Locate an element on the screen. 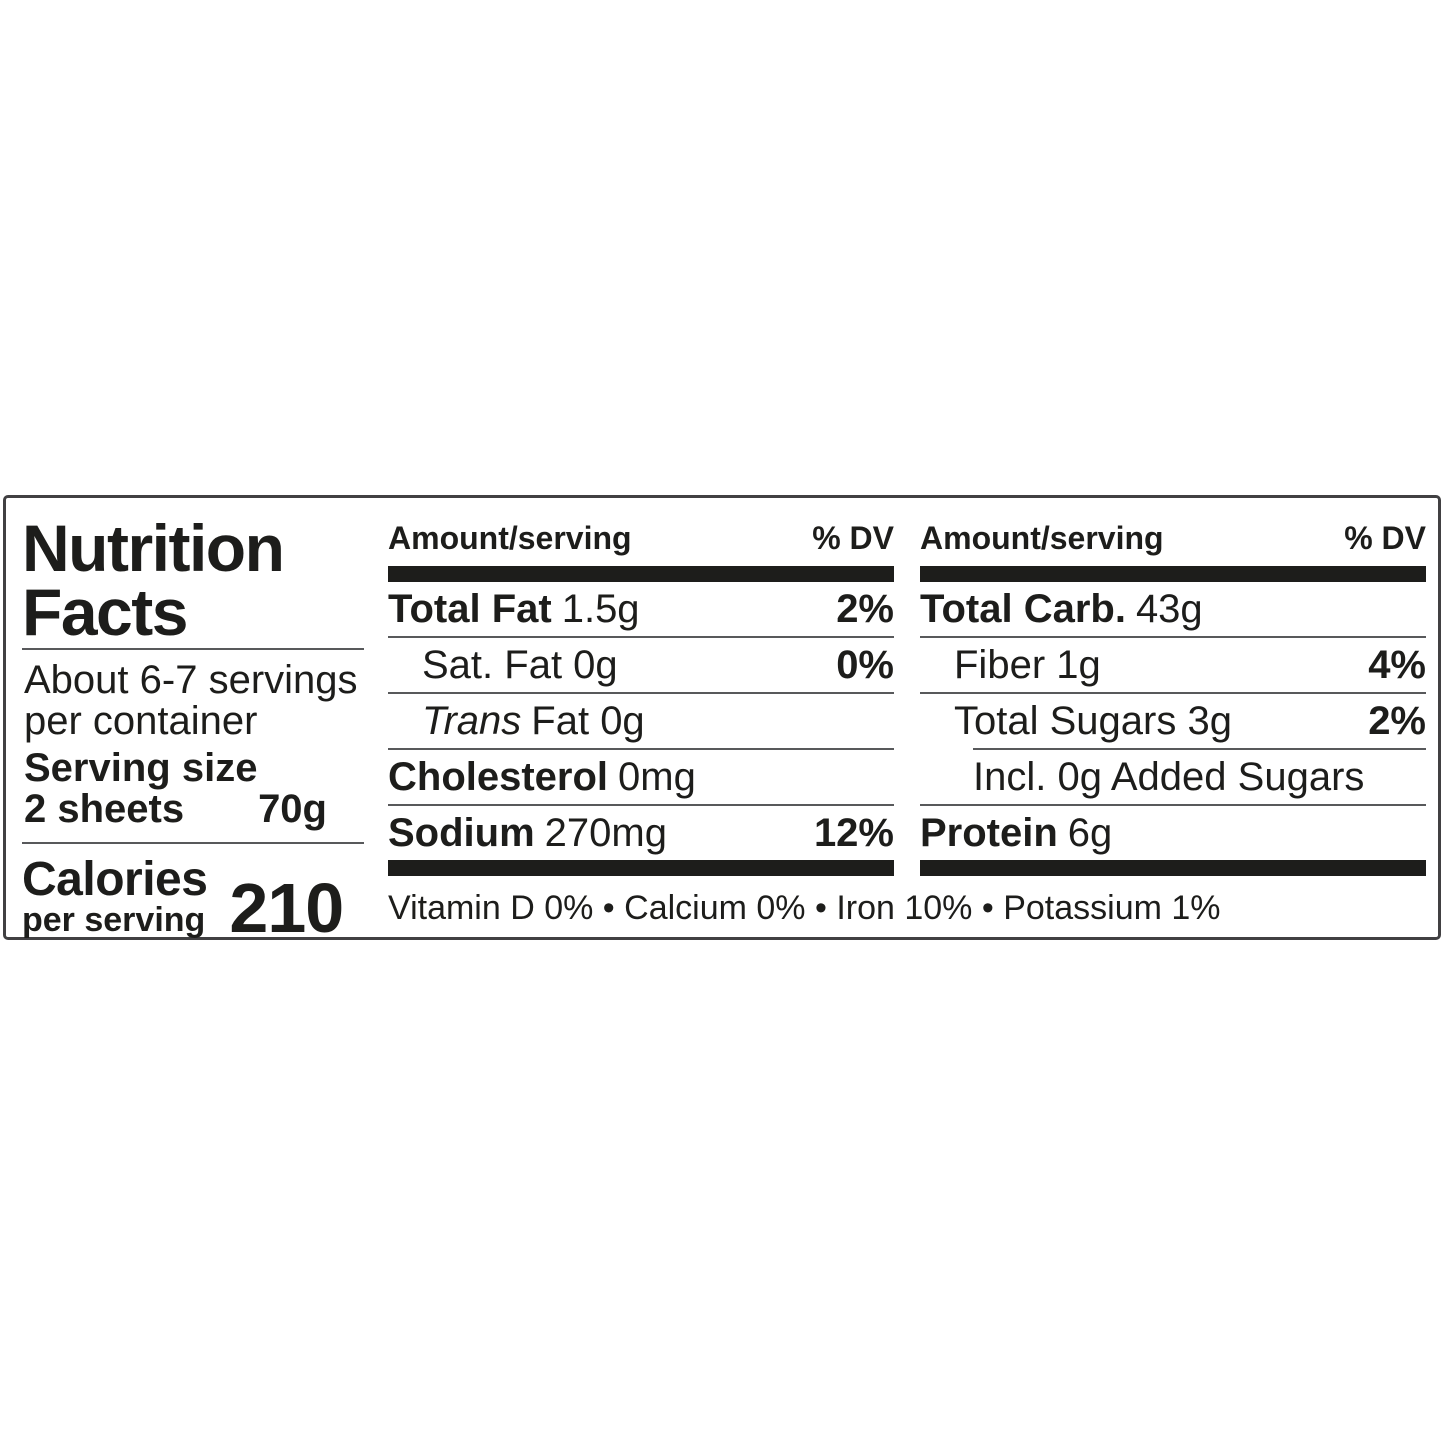 This screenshot has width=1445, height=1445. calories-row: Calories per serving 210 is located at coordinates (193, 900).